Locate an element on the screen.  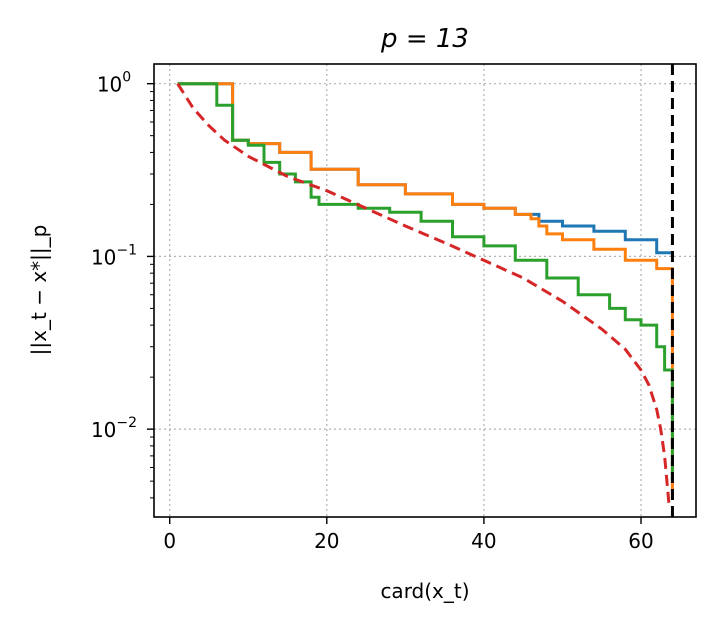
chart-title: p = 13 is located at coordinates (424, 39).